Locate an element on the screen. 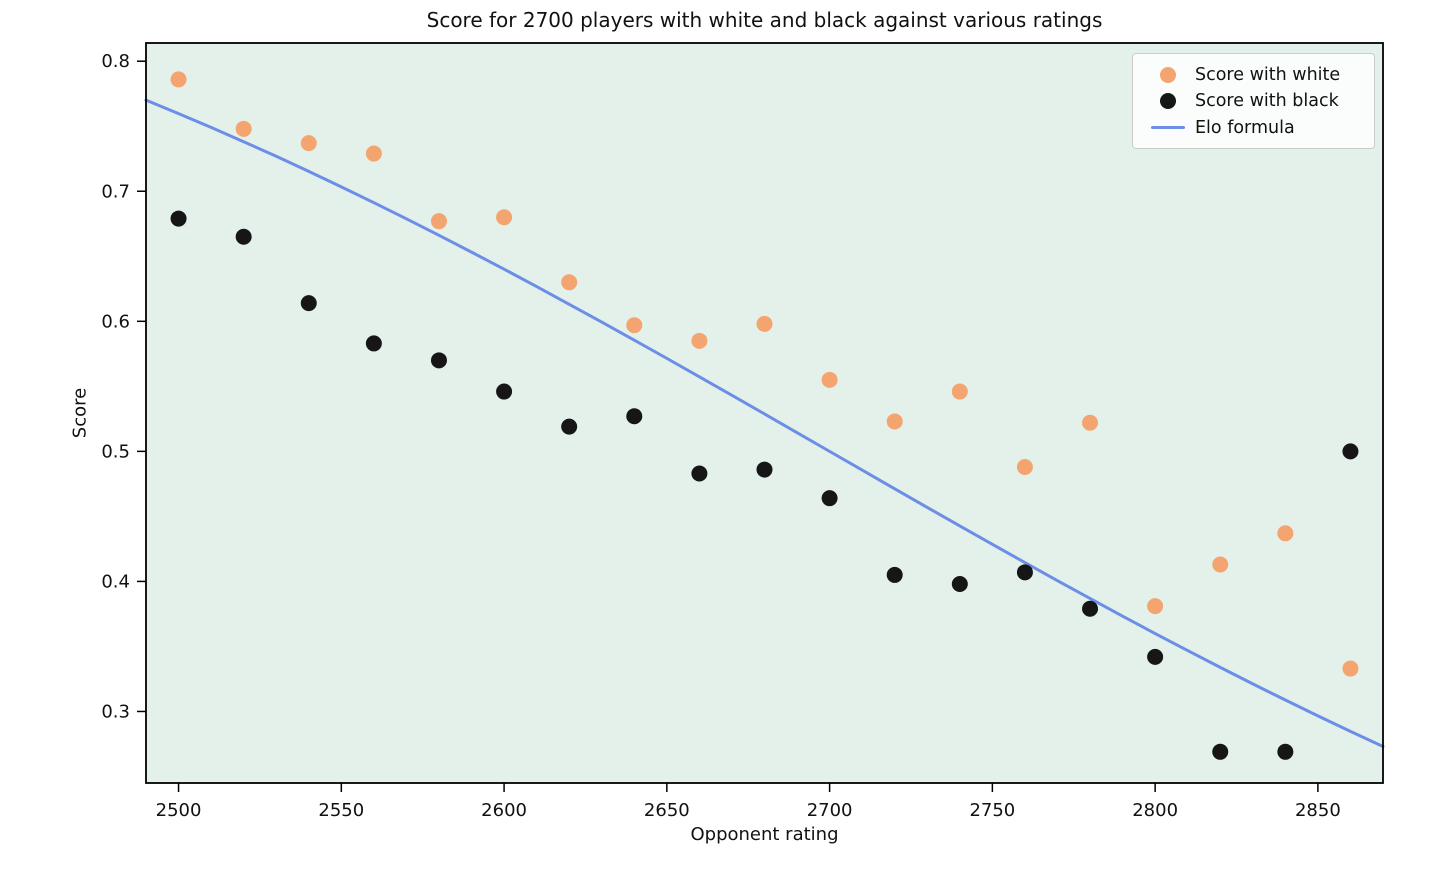 This screenshot has height=874, width=1456. y-tick-label: 0.8 is located at coordinates (115, 61).